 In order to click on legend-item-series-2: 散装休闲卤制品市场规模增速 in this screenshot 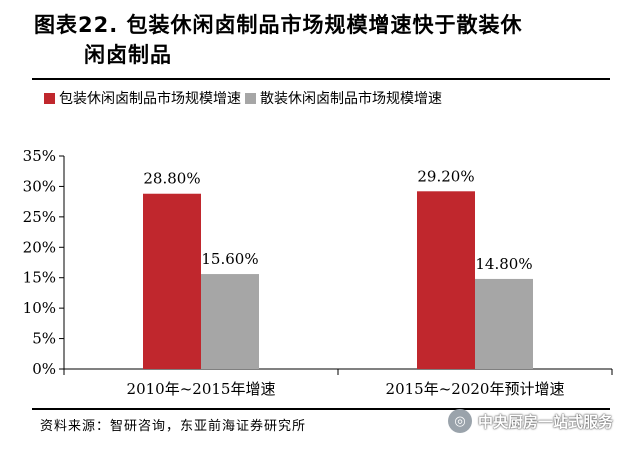, I will do `click(343, 98)`.